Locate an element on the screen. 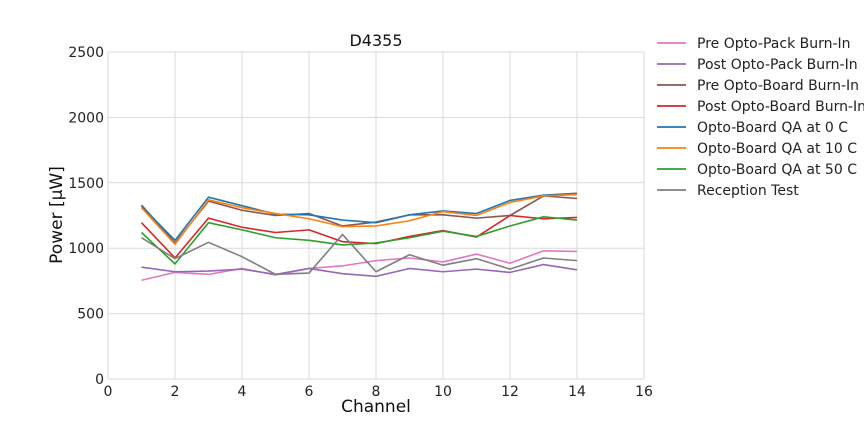 The width and height of the screenshot is (864, 432). y-tick-label: 500 is located at coordinates (90, 315).